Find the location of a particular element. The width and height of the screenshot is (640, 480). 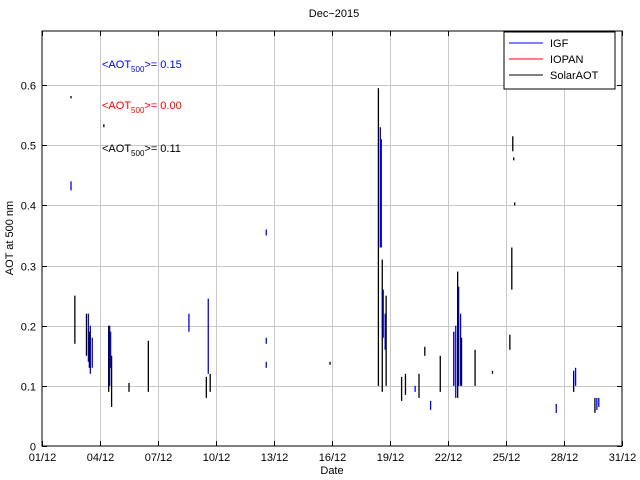

chart-title: Dec−2015 is located at coordinates (334, 14).